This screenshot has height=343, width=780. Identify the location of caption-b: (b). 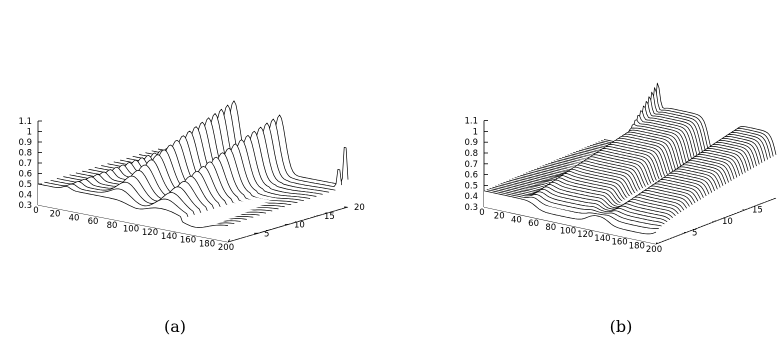
(621, 326).